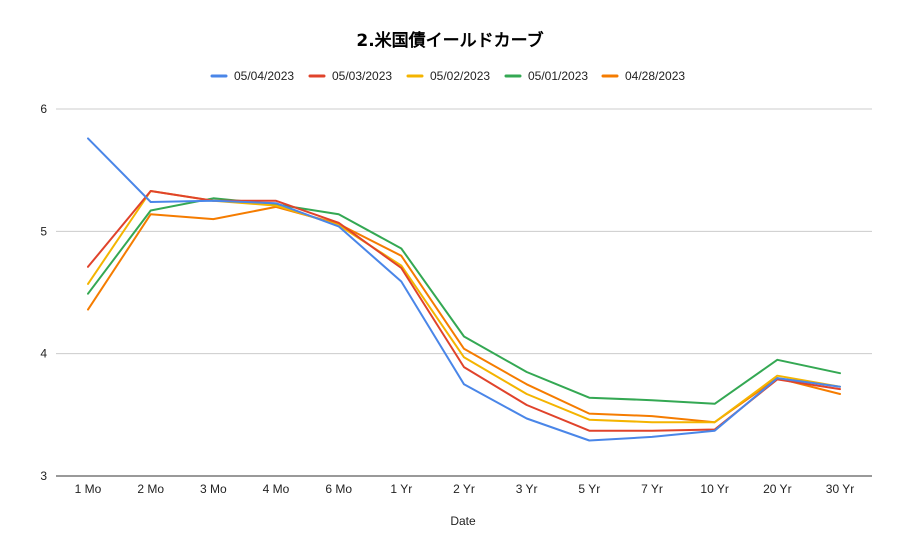 The height and width of the screenshot is (556, 900). What do you see at coordinates (43, 231) in the screenshot?
I see `y-tick-label: 5` at bounding box center [43, 231].